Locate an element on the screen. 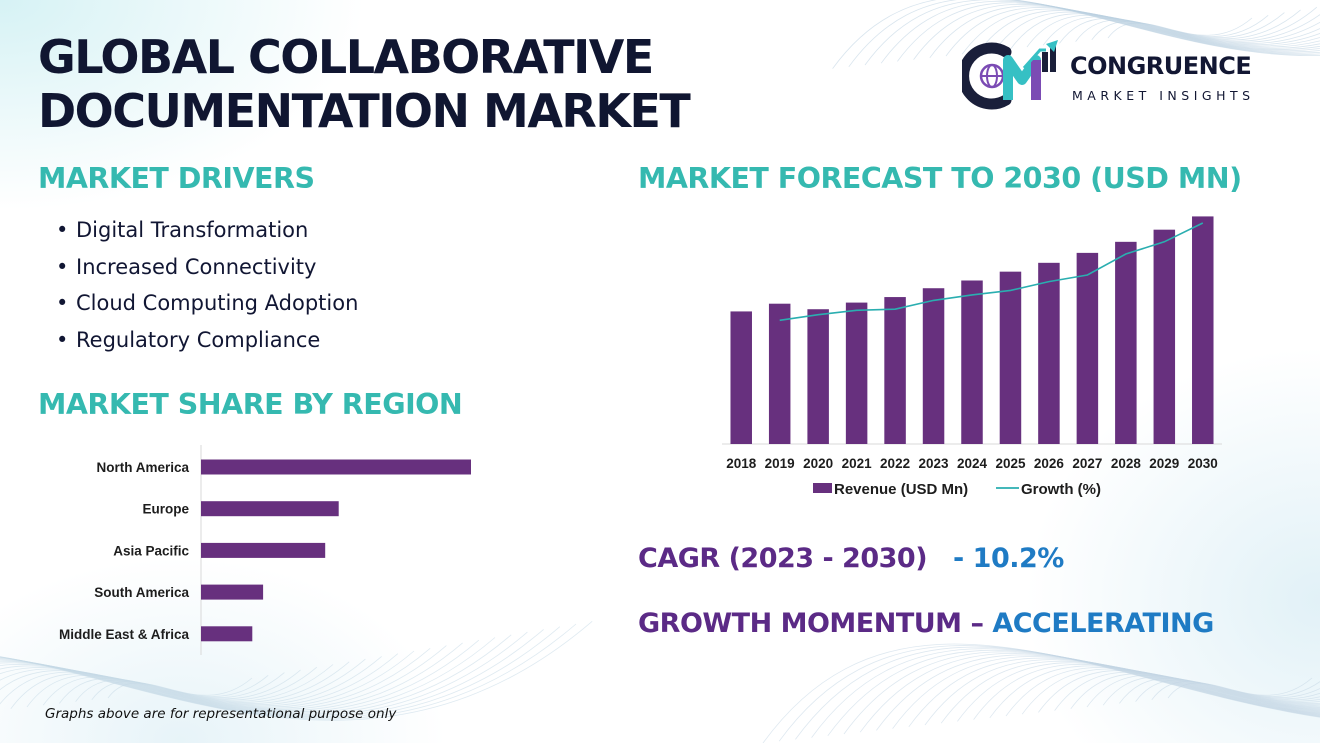 The height and width of the screenshot is (743, 1320). driver-label: Digital Transformation is located at coordinates (192, 230).